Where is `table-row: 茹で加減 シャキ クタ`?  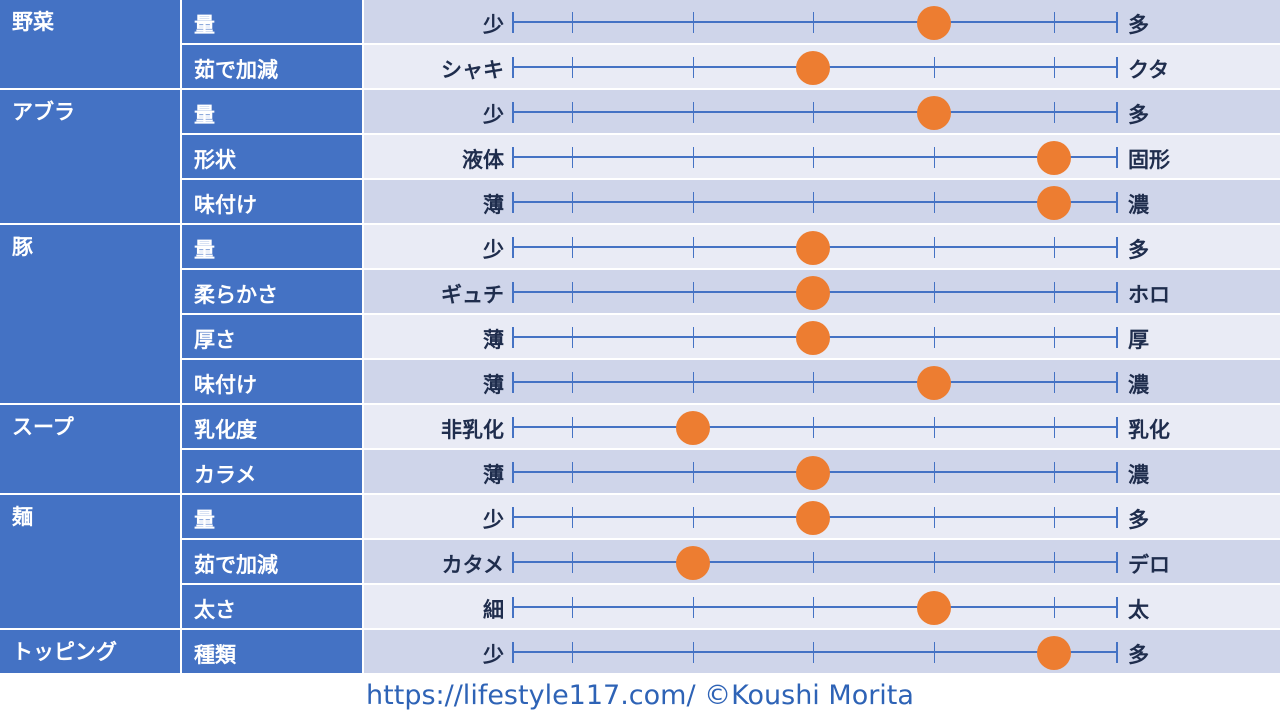
table-row: 茹で加減 シャキ クタ is located at coordinates (640, 67).